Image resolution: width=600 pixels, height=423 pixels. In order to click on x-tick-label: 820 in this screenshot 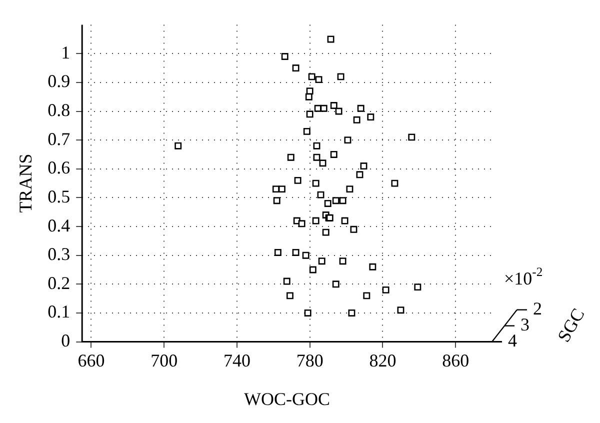, I will do `click(382, 360)`.